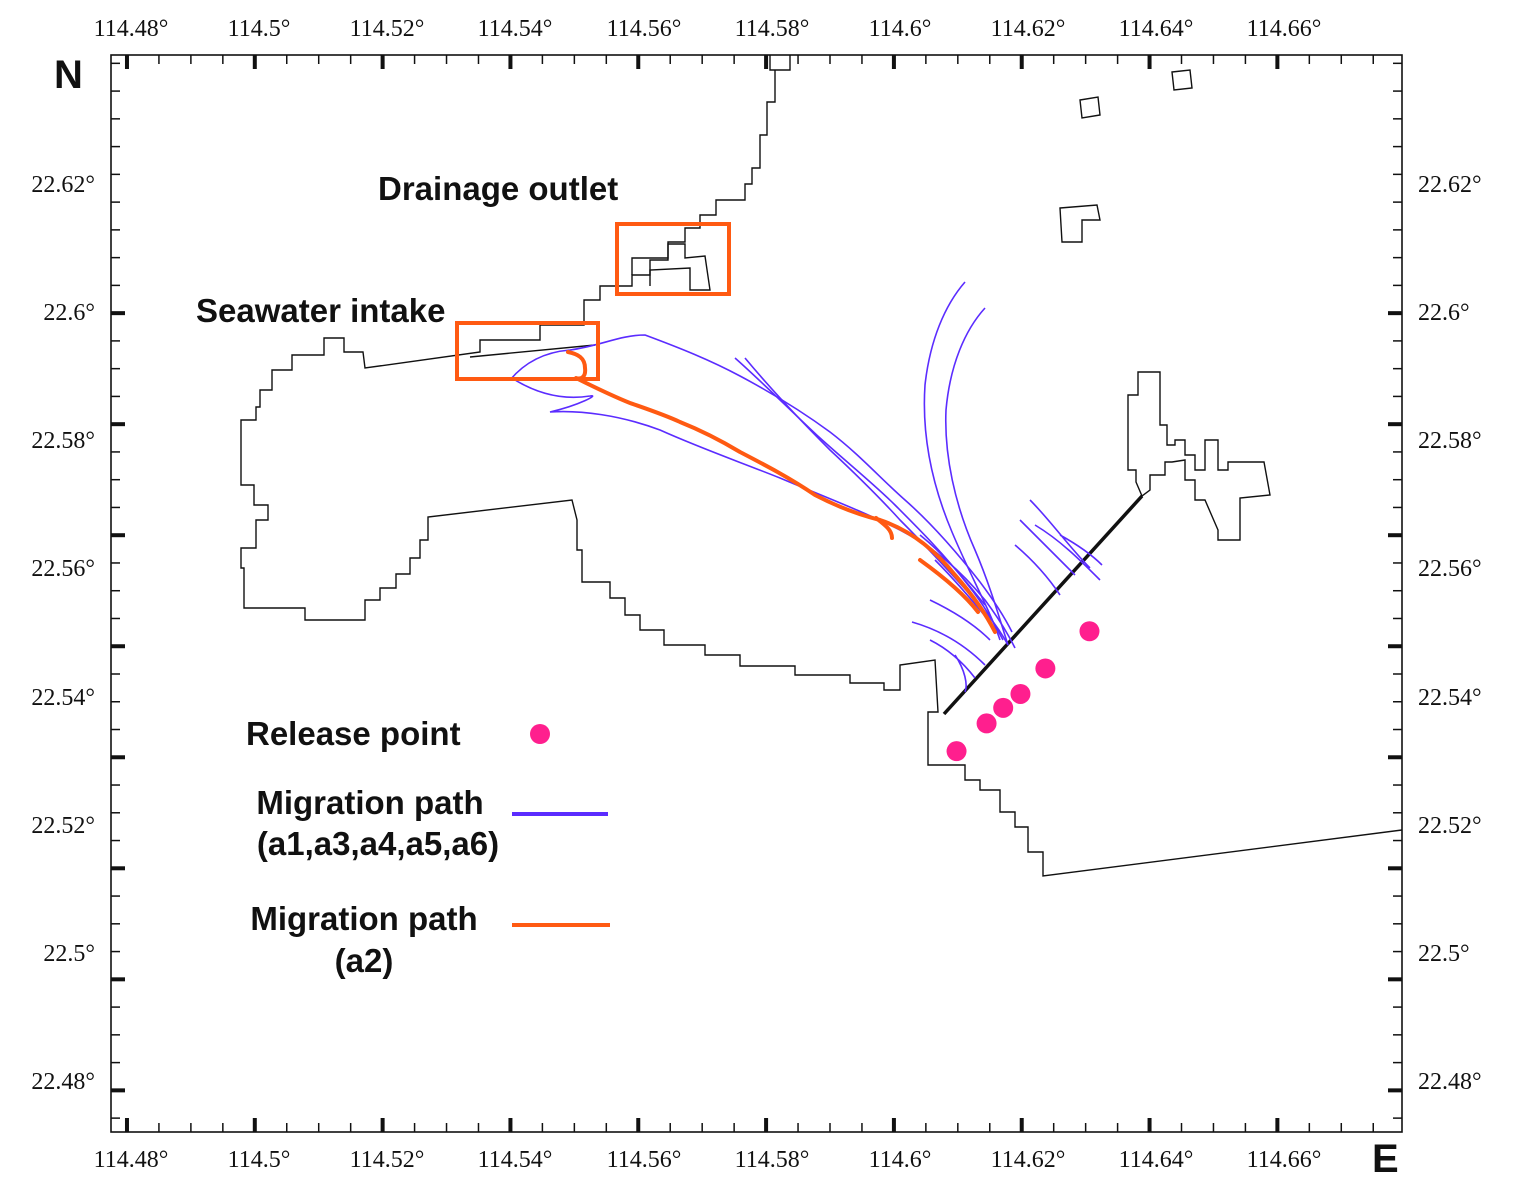 The image size is (1514, 1188). I want to click on legend-blue-label-line2: (a1,a3,a4,a5,a6), so click(378, 843).